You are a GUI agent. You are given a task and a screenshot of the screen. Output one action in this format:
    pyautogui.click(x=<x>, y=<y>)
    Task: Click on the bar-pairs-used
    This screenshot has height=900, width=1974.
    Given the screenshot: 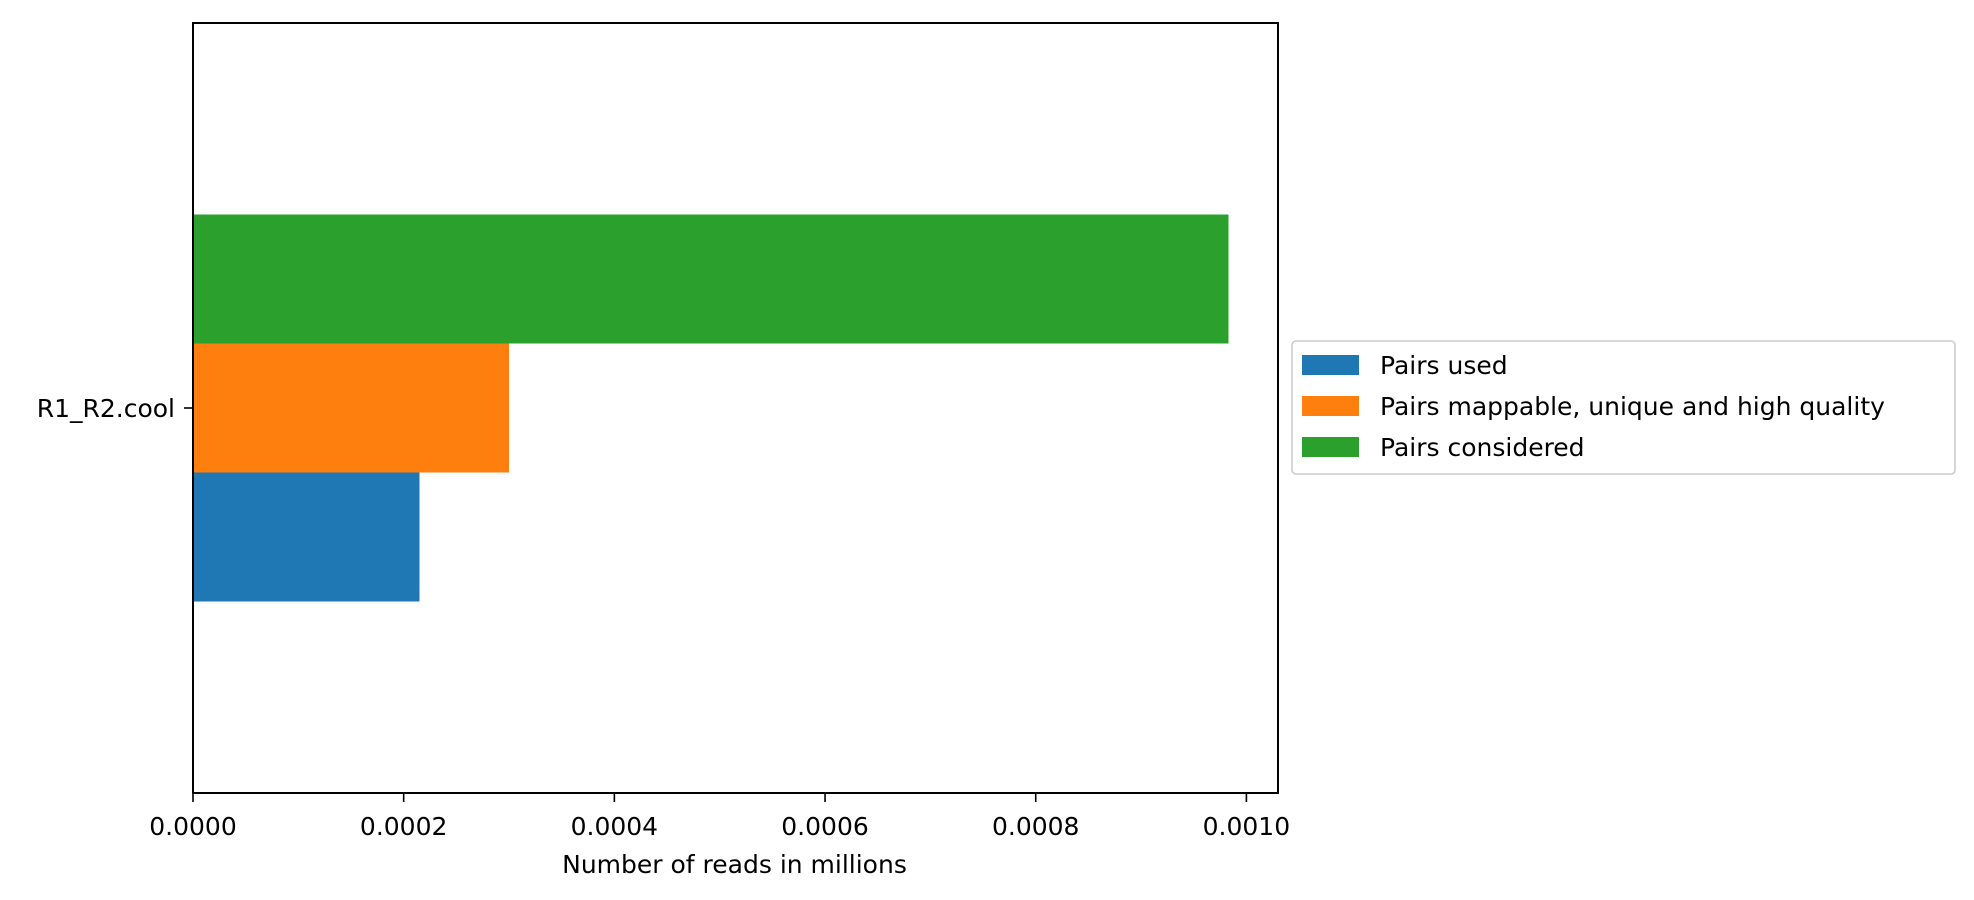 What is the action you would take?
    pyautogui.click(x=306, y=537)
    